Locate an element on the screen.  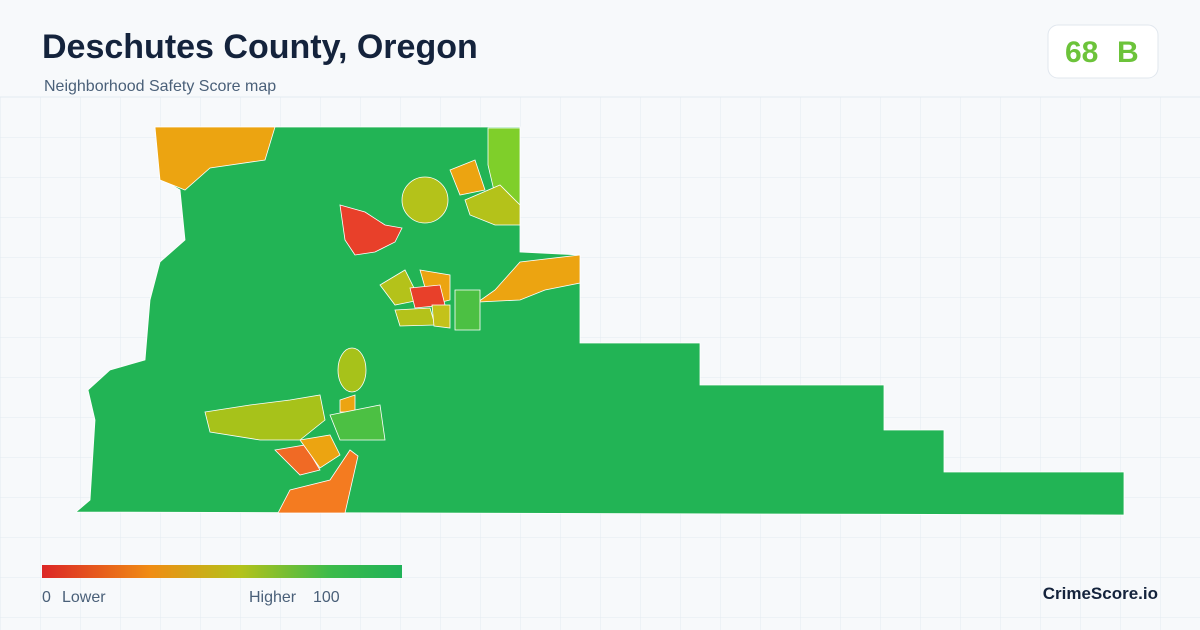
score-grade: B is located at coordinates (1128, 52).